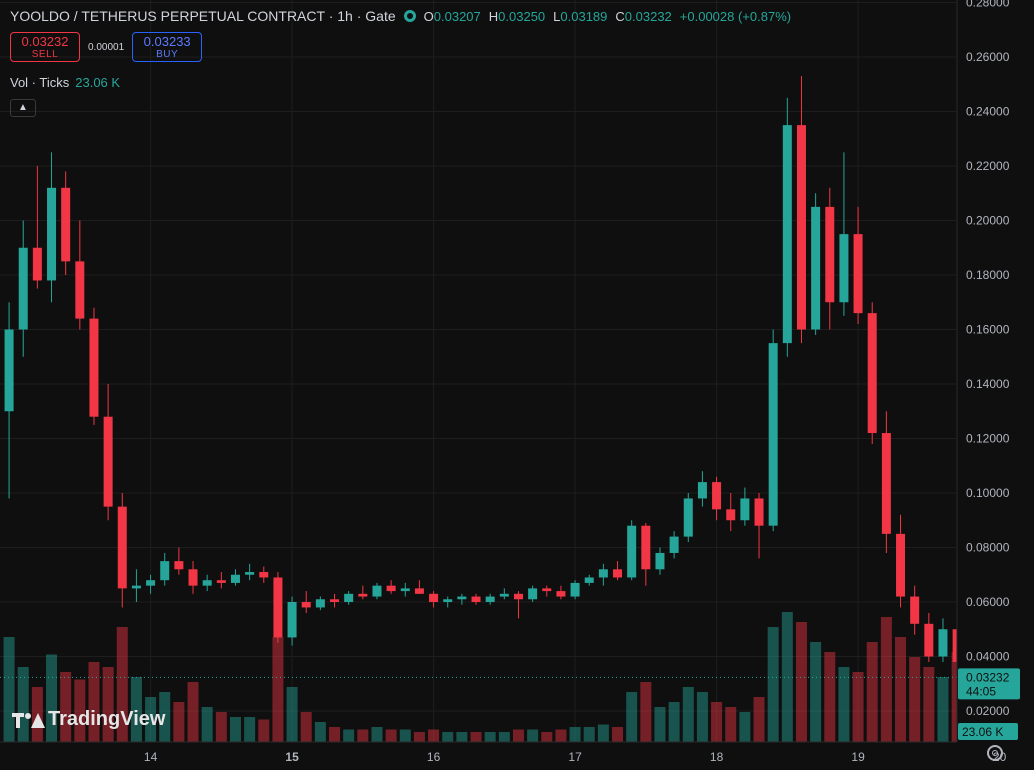  Describe the element at coordinates (28, 720) in the screenshot. I see `tradingview-logo-icon` at that location.